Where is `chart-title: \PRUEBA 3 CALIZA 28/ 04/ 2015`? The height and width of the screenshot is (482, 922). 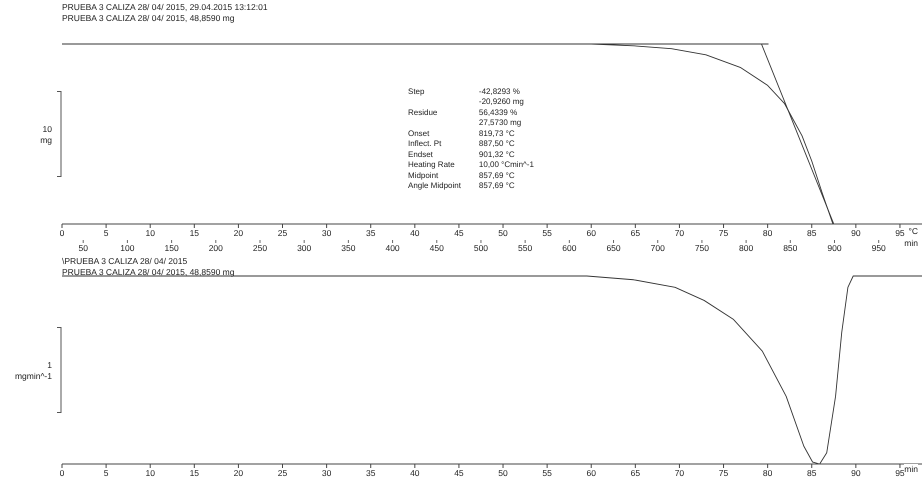
chart-title: \PRUEBA 3 CALIZA 28/ 04/ 2015 is located at coordinates (125, 261).